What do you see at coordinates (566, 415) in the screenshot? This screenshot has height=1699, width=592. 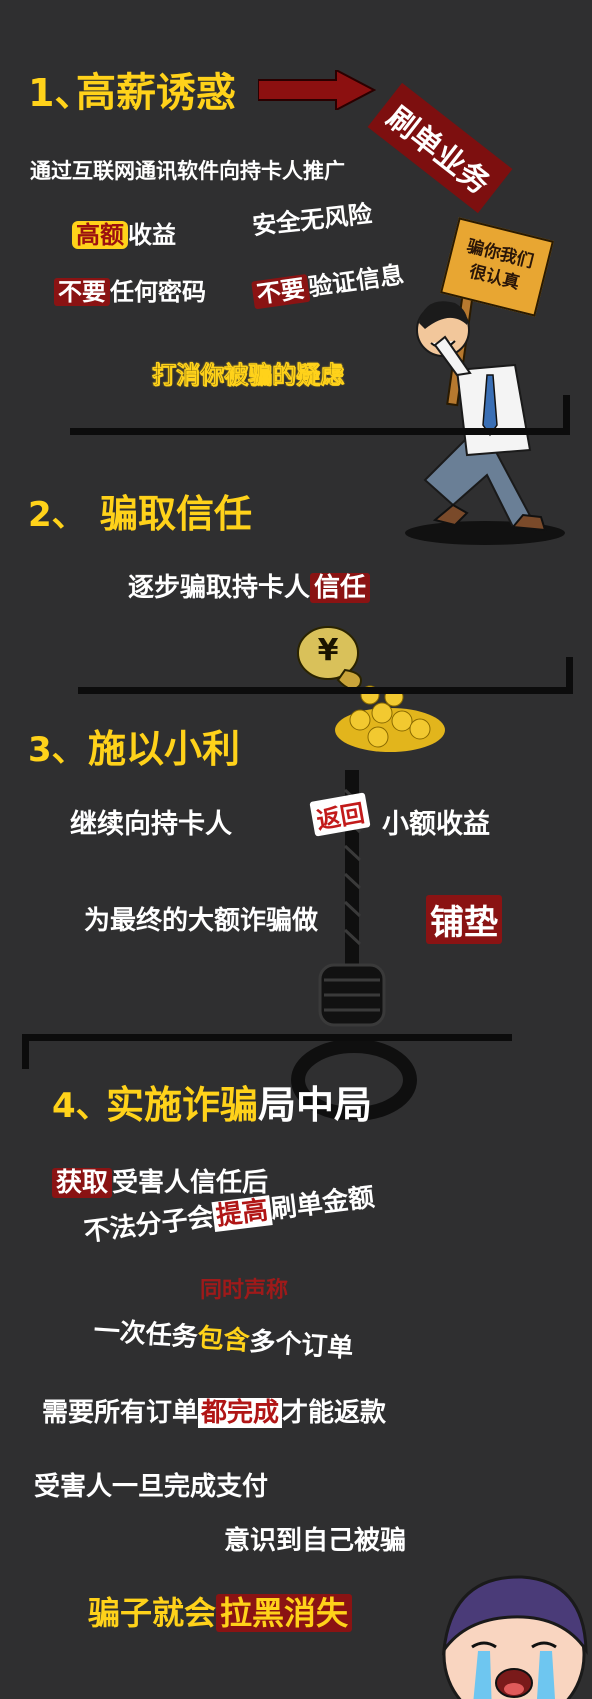 I see `divider-1-tick` at bounding box center [566, 415].